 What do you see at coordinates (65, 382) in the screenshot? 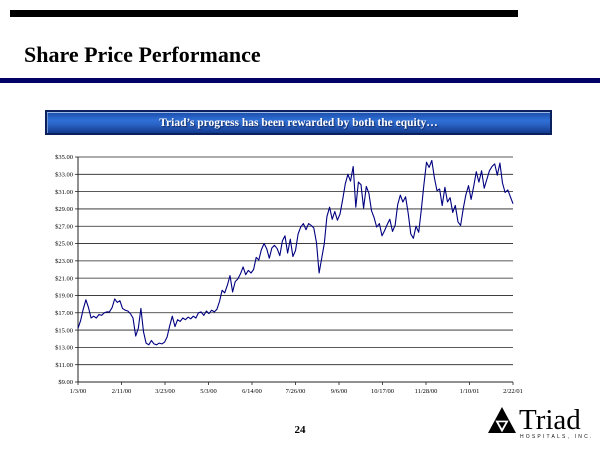
I see `y-tick-label: $9.00` at bounding box center [65, 382].